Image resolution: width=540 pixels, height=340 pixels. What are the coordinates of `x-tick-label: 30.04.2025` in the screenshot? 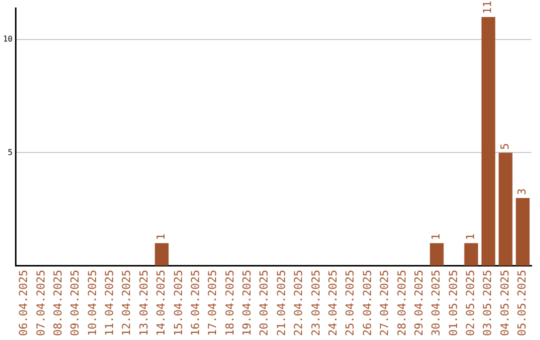 It's located at (436, 303).